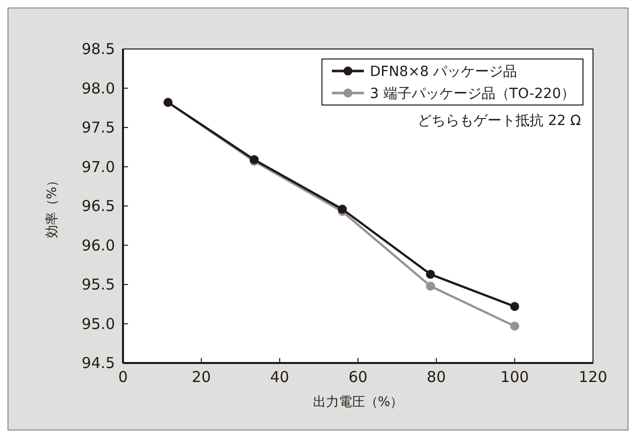 The image size is (637, 439). Describe the element at coordinates (358, 377) in the screenshot. I see `x-tick-label: 60` at that location.